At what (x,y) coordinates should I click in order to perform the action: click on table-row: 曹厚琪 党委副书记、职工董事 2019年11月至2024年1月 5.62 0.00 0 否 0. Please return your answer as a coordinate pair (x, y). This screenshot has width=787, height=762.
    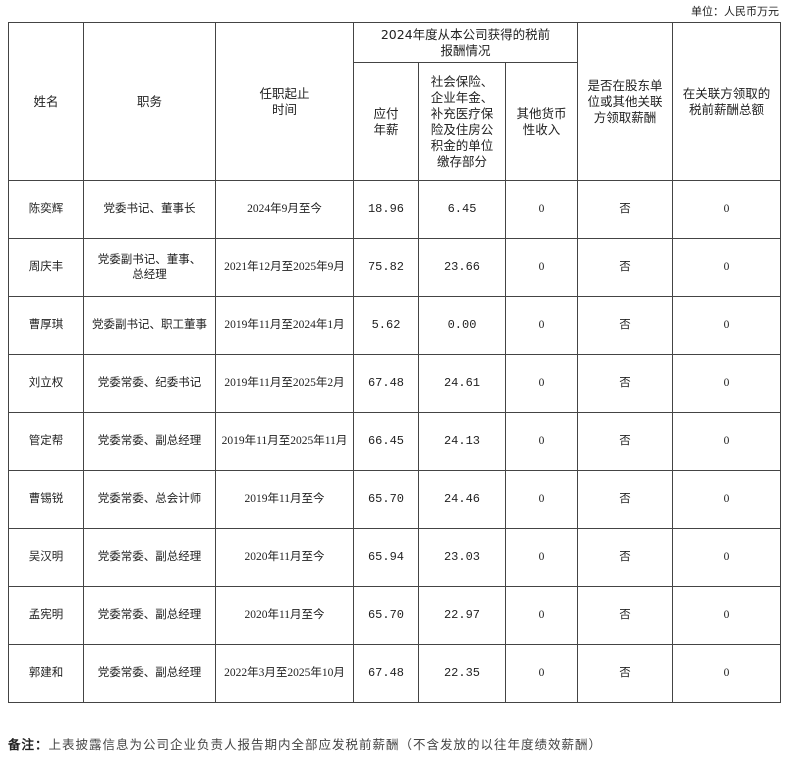
    Looking at the image, I should click on (395, 325).